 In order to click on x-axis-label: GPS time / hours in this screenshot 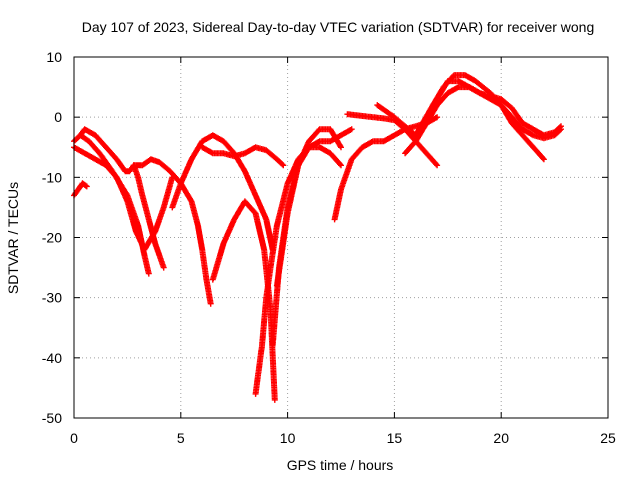, I will do `click(340, 465)`.